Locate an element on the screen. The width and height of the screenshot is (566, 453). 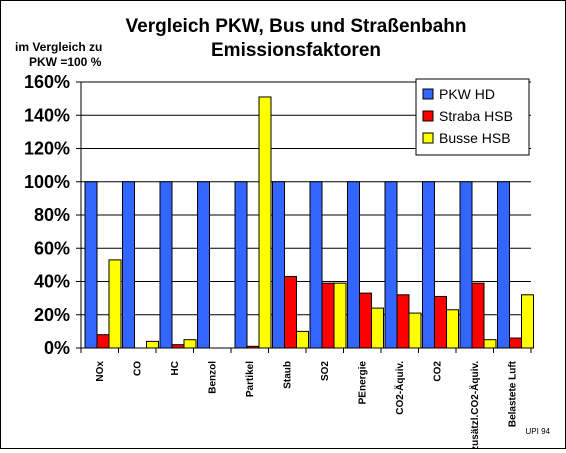
chart-title-line1: Vergleich PKW, Bus und Straßenbahn is located at coordinates (296, 26).